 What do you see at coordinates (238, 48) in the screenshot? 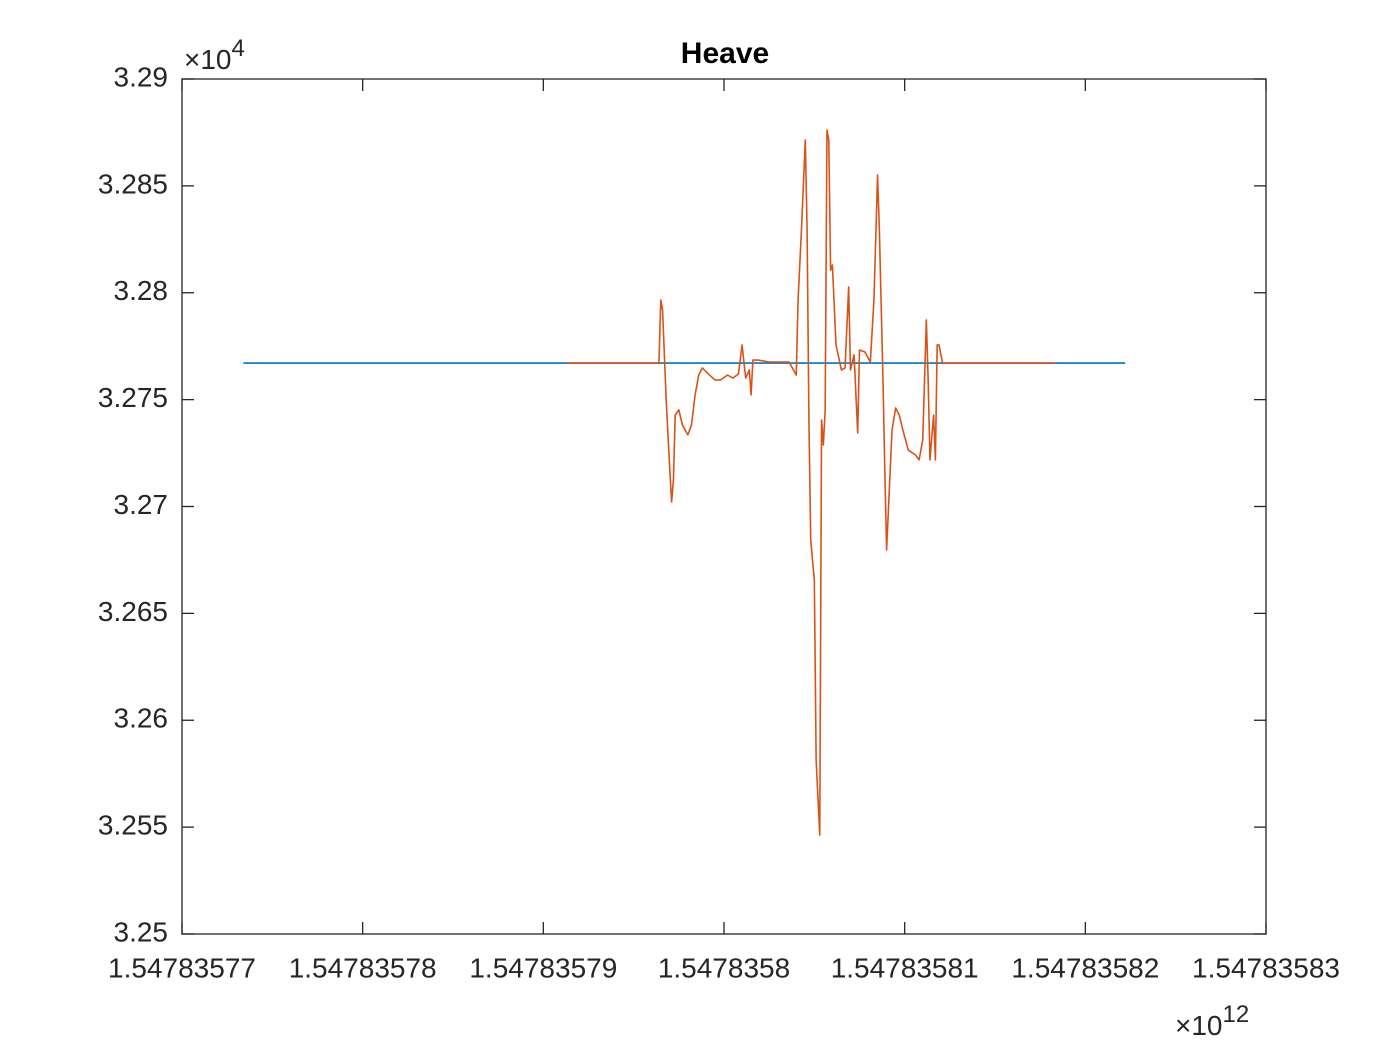
I see `y-exponent-power: 4` at bounding box center [238, 48].